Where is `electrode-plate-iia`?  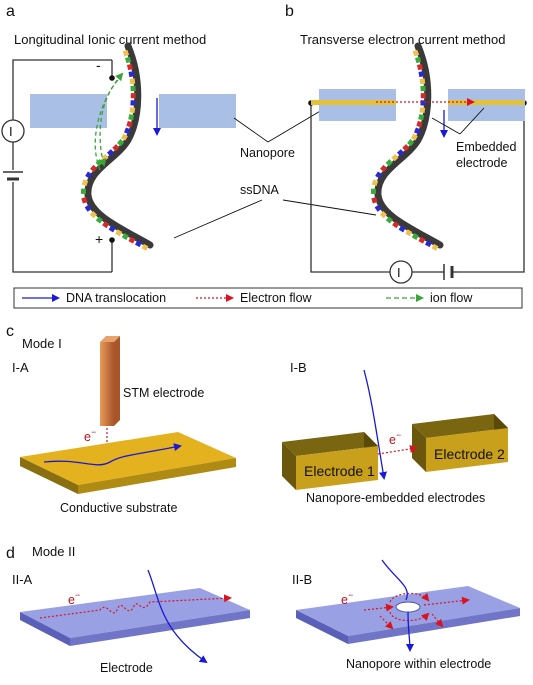
electrode-plate-iia is located at coordinates (135, 617).